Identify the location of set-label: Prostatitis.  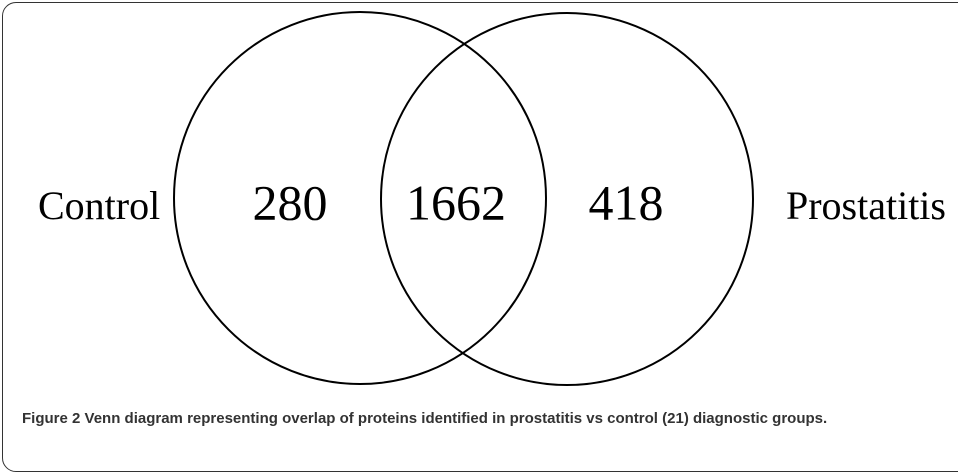
(866, 205).